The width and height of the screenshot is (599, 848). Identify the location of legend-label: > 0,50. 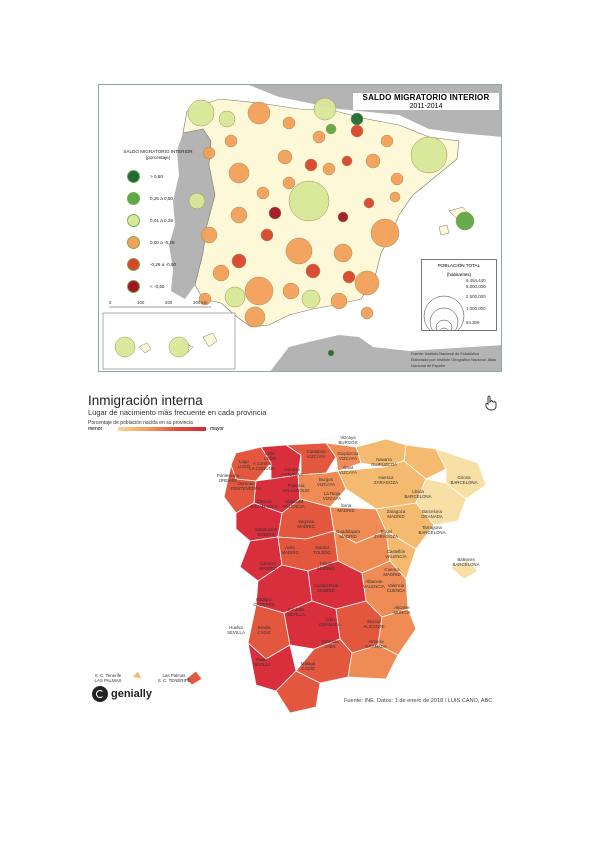
(156, 176).